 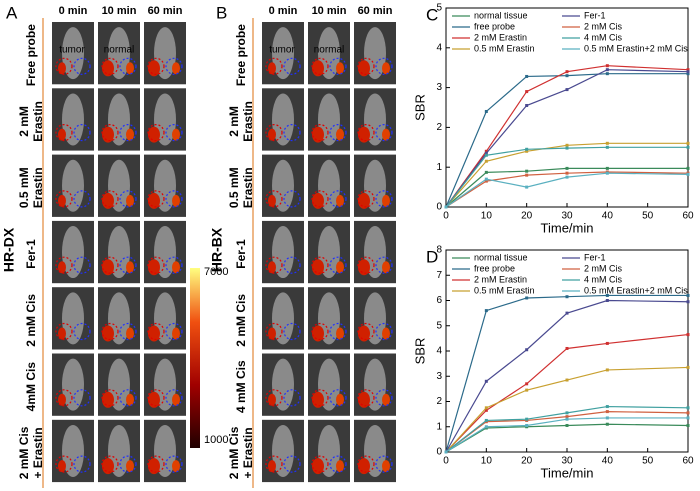 I want to click on column-header: 10 min, so click(x=329, y=11).